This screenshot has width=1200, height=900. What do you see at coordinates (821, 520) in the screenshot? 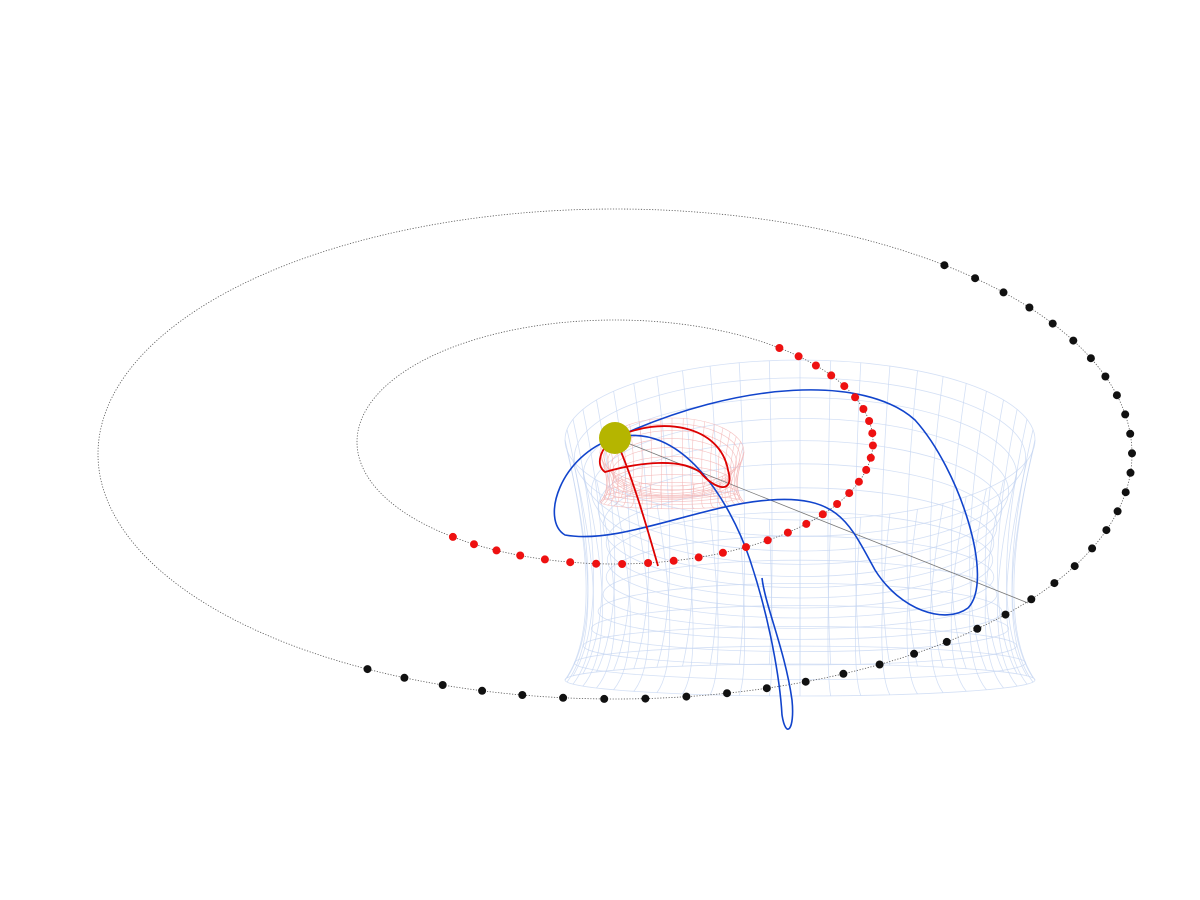
I see `radial-line` at bounding box center [821, 520].